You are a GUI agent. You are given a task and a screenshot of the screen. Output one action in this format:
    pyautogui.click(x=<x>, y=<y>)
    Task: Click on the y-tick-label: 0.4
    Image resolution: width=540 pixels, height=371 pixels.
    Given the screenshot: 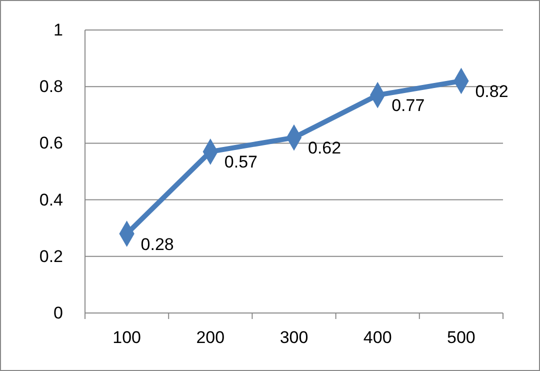 What is the action you would take?
    pyautogui.click(x=51, y=200)
    